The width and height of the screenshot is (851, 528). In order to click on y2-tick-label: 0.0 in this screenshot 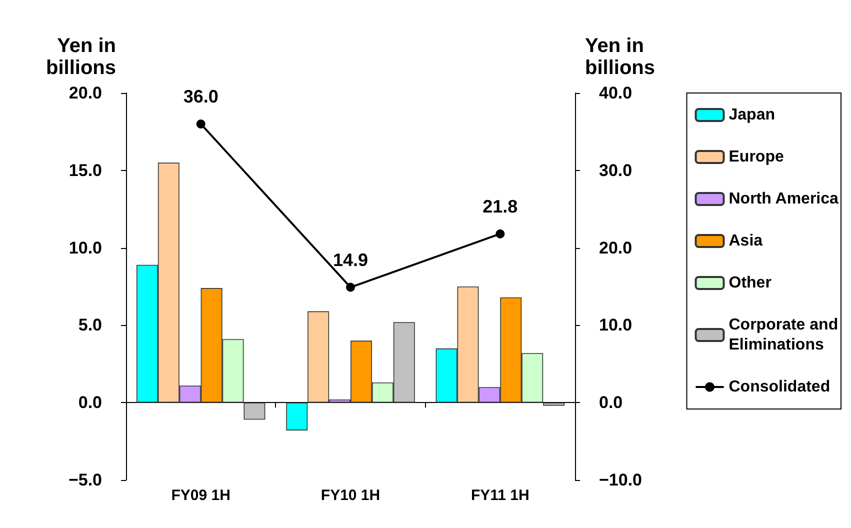, I will do `click(611, 402)`.